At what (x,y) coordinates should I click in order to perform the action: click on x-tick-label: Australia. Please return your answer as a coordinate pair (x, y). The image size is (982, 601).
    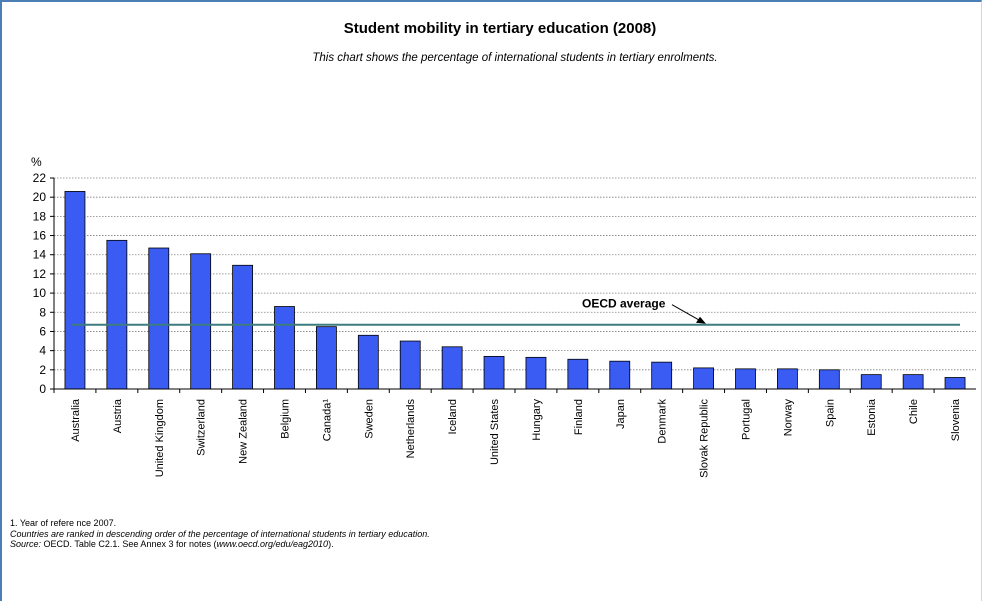
    Looking at the image, I should click on (76, 420).